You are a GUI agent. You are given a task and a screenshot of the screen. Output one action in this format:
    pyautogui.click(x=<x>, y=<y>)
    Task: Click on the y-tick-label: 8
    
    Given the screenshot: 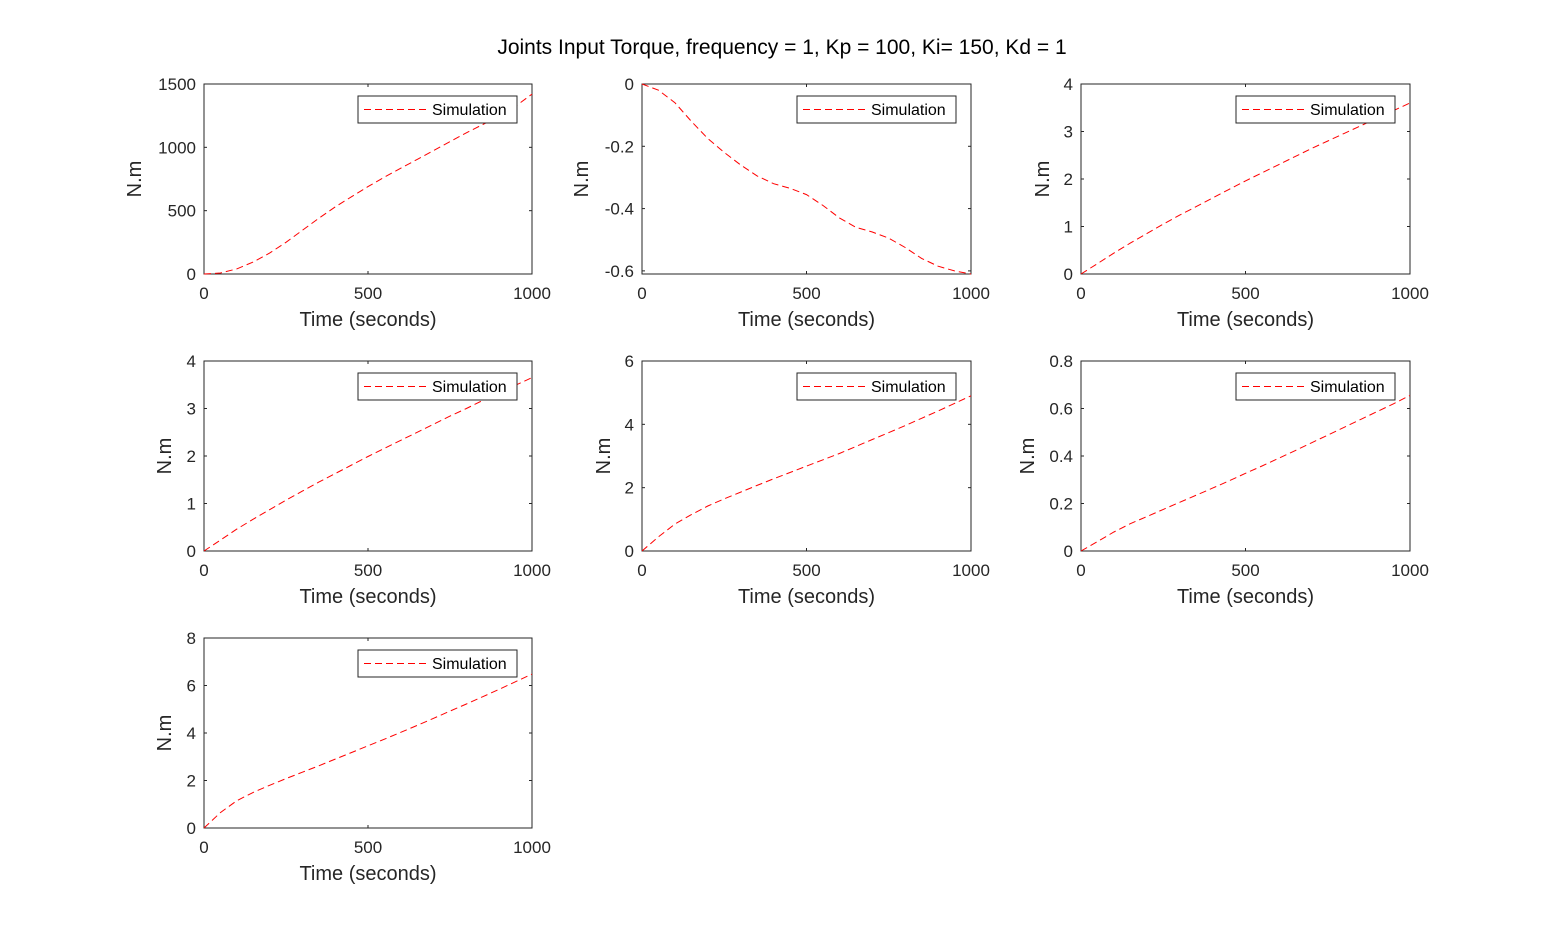 What is the action you would take?
    pyautogui.click(x=191, y=638)
    